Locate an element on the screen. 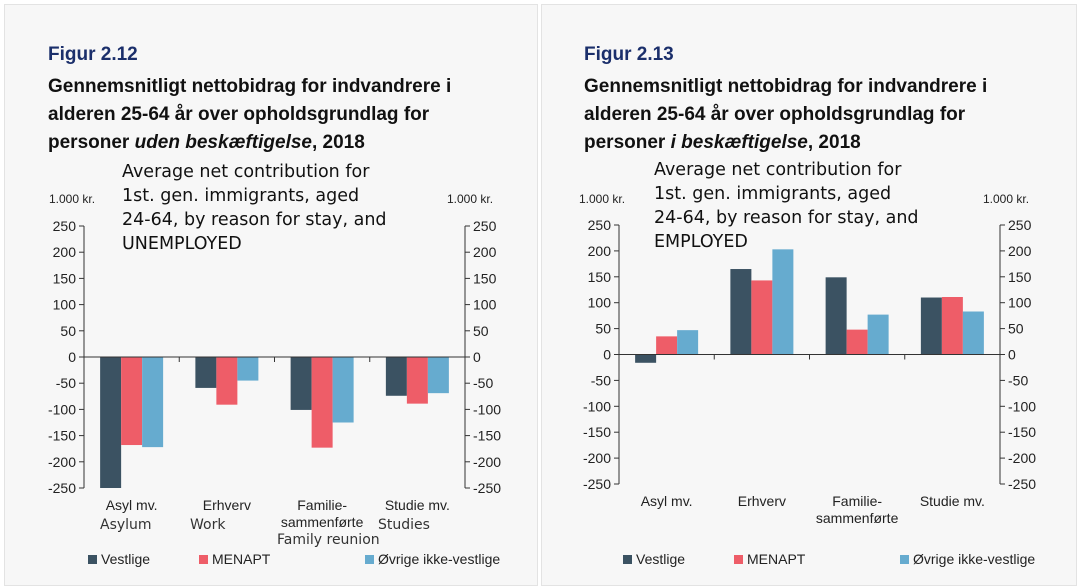  title-line: personer i beskæftigelse, 2018 is located at coordinates (722, 142).